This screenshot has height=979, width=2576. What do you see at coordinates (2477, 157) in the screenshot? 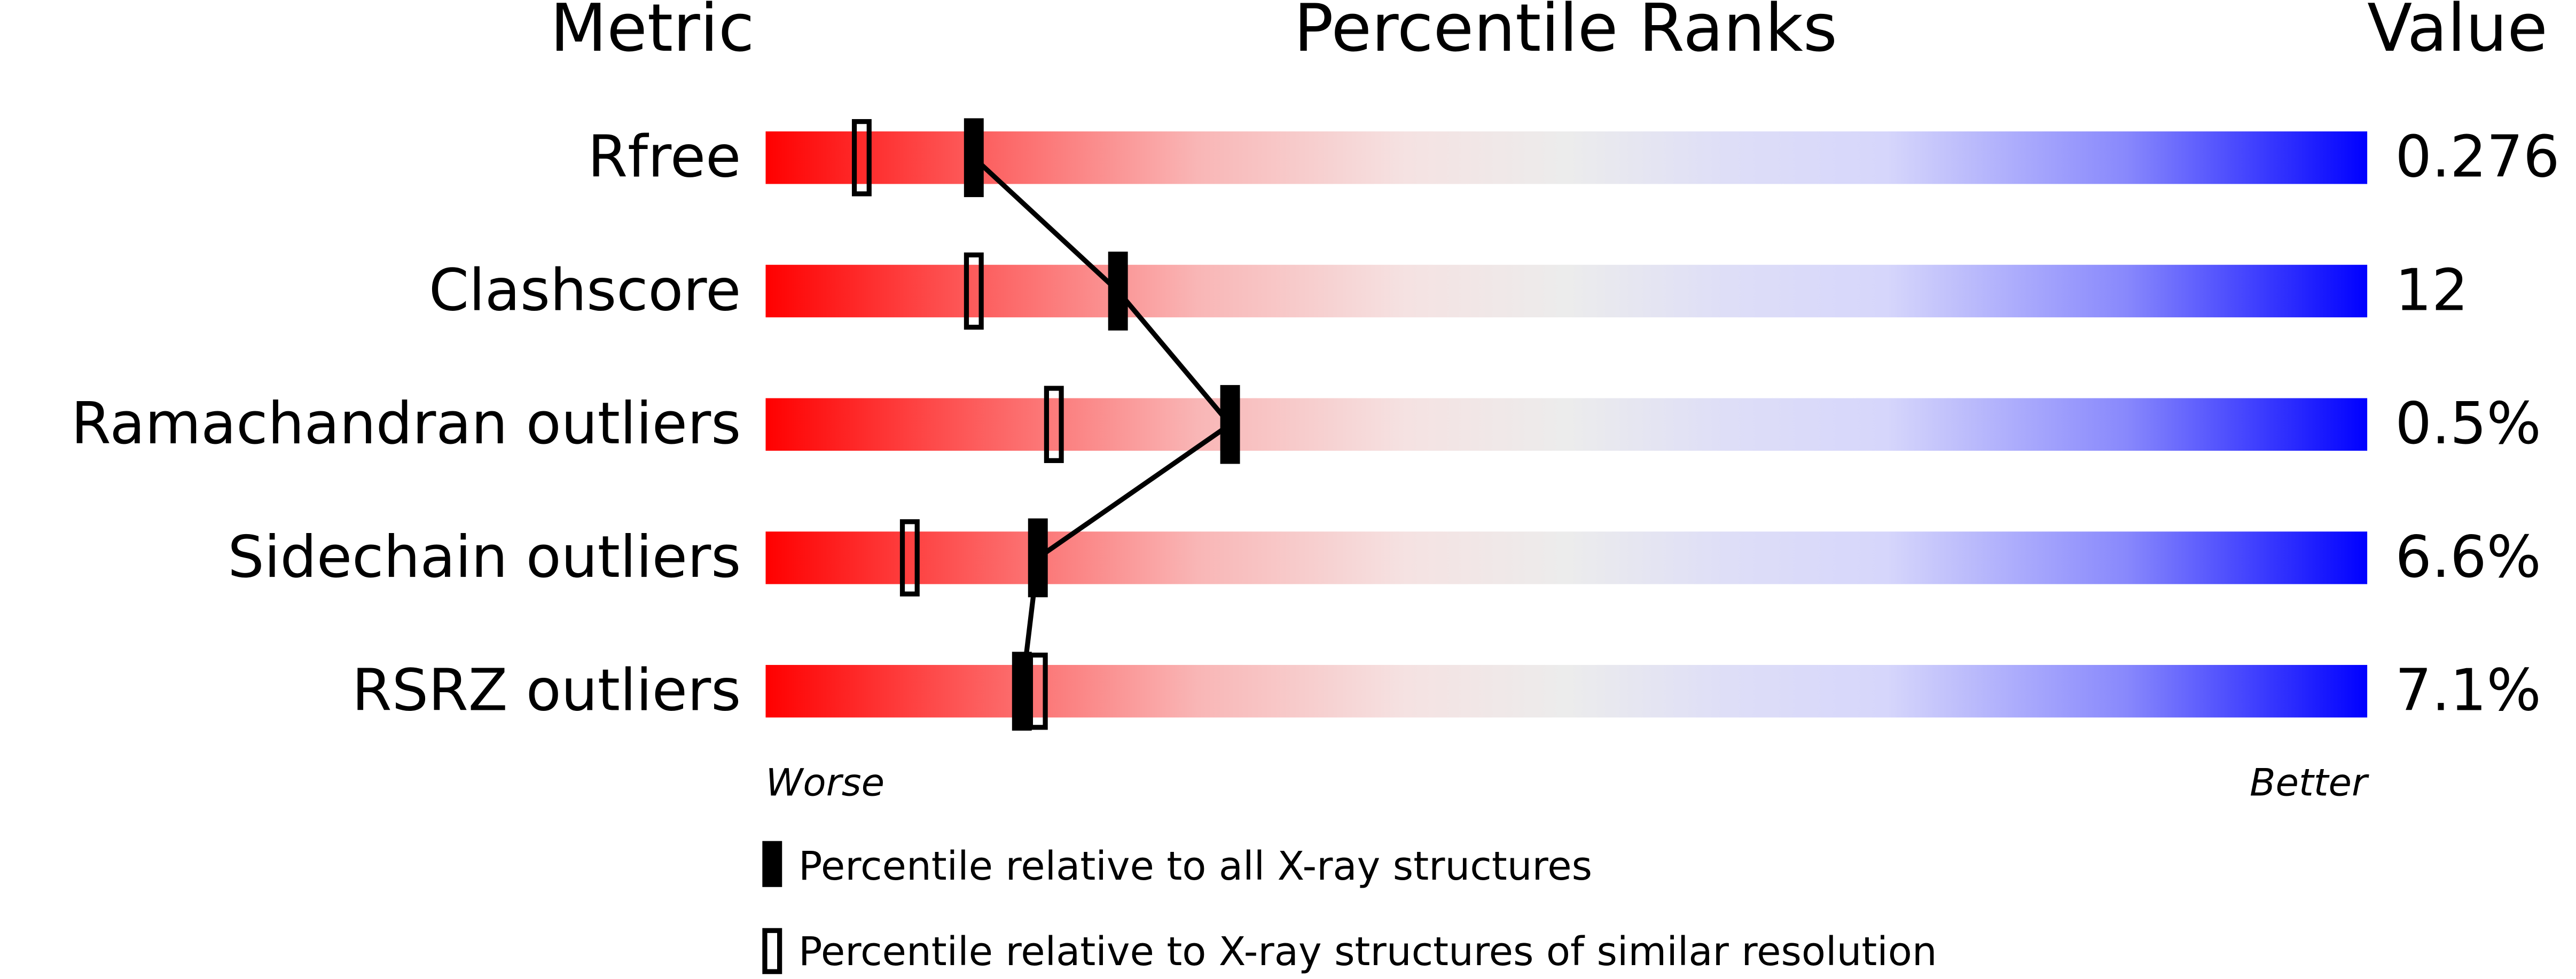
I see `metric-value: 0.276` at bounding box center [2477, 157].